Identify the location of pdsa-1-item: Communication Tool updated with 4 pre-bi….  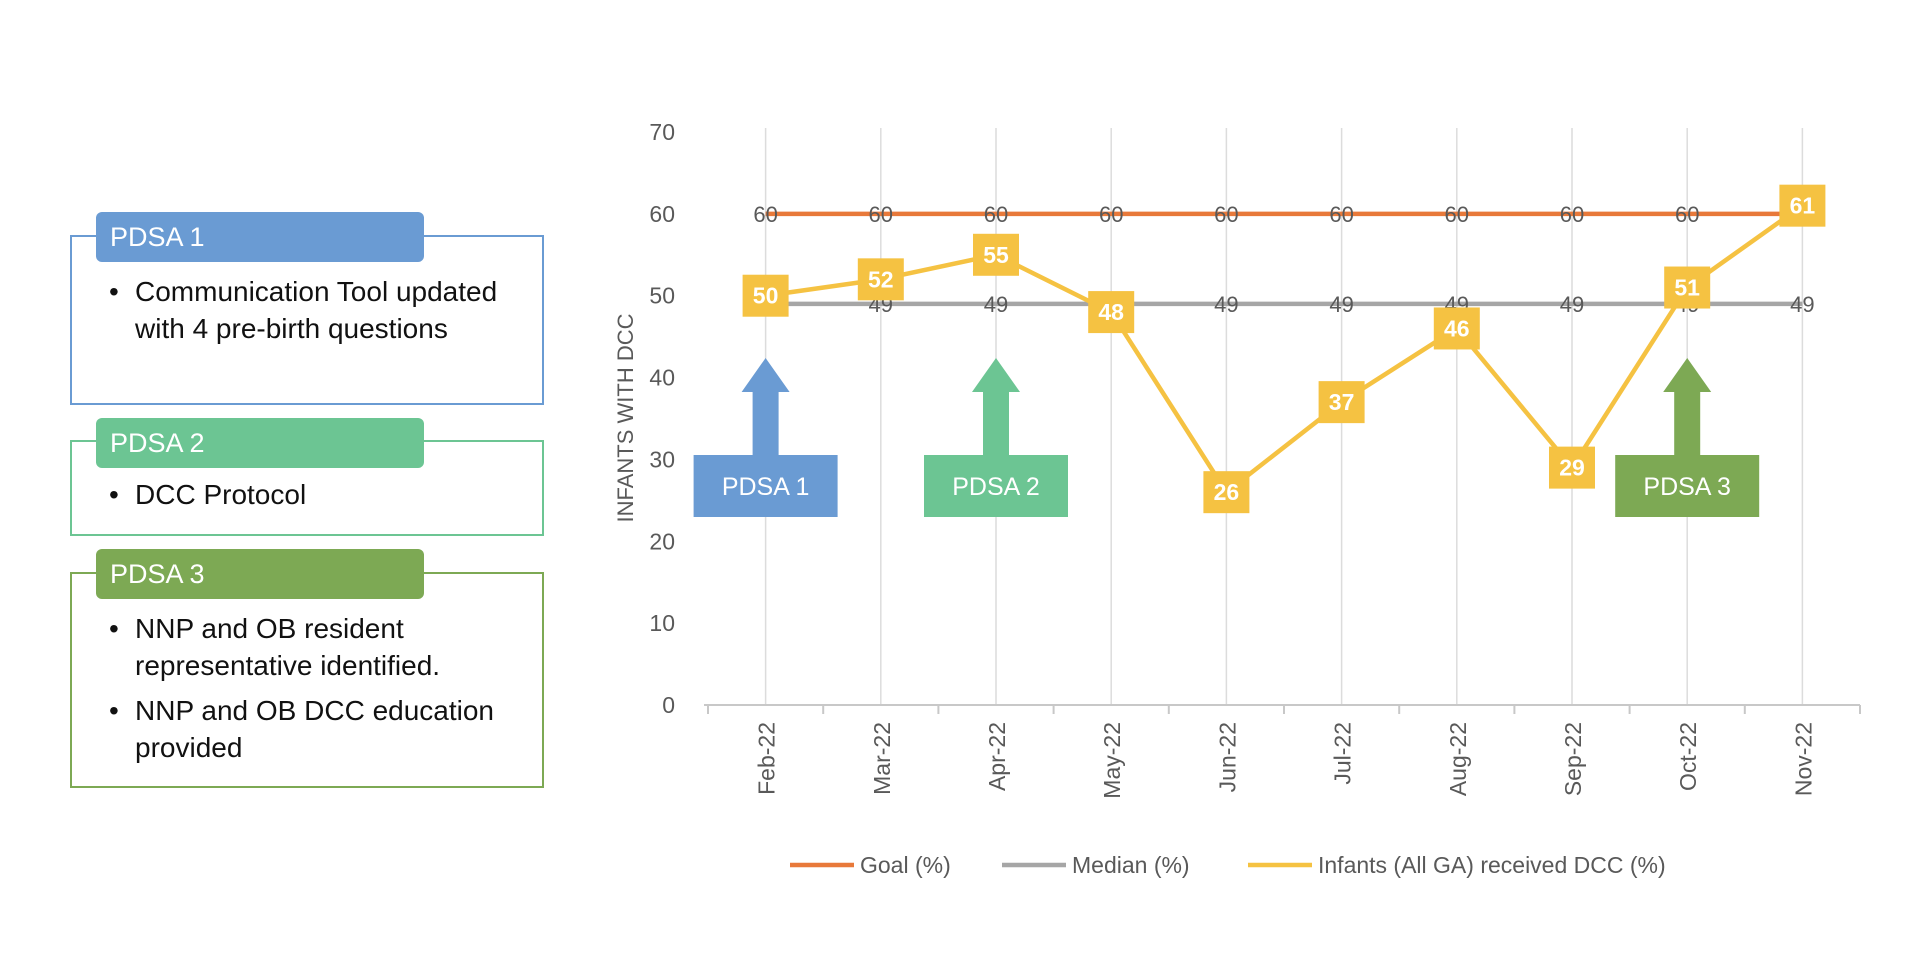
(307, 310).